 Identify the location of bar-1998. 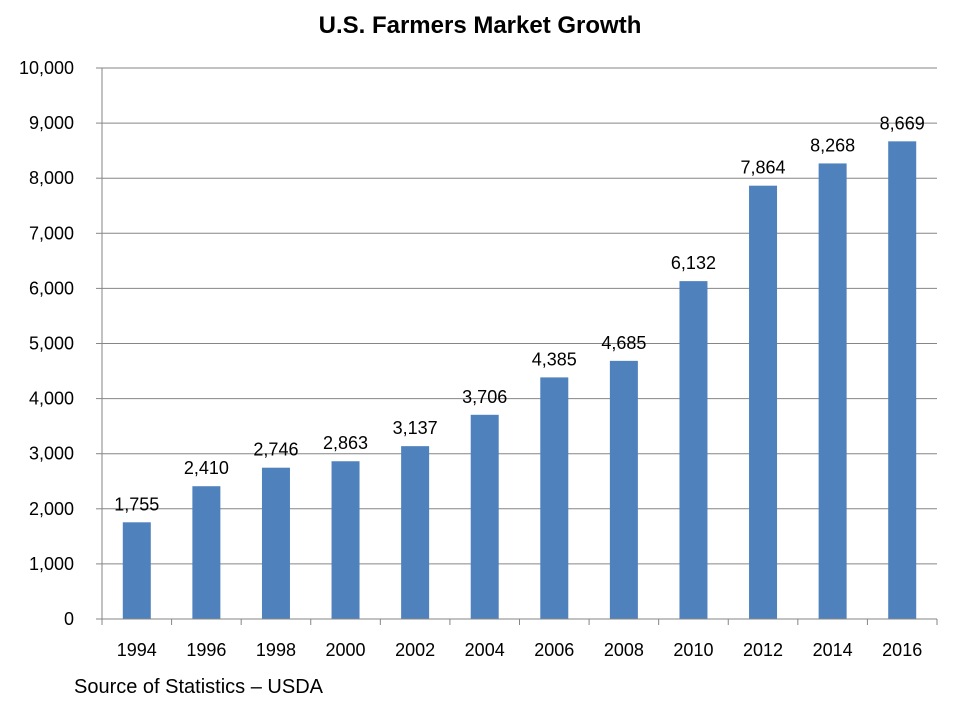
(275, 543).